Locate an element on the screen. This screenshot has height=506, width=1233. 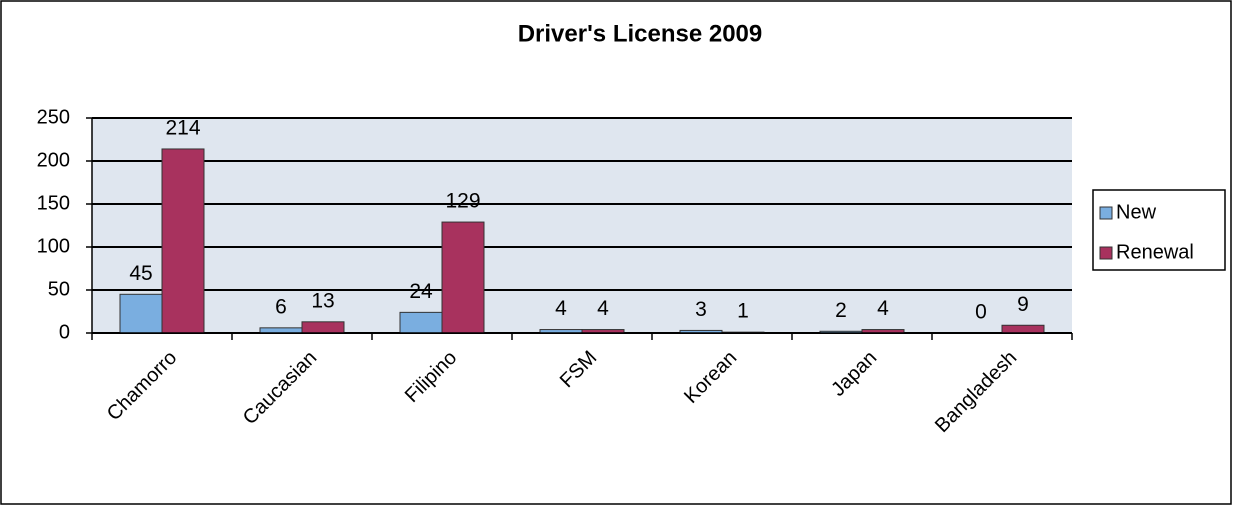
legend-label: Renewal is located at coordinates (1155, 252).